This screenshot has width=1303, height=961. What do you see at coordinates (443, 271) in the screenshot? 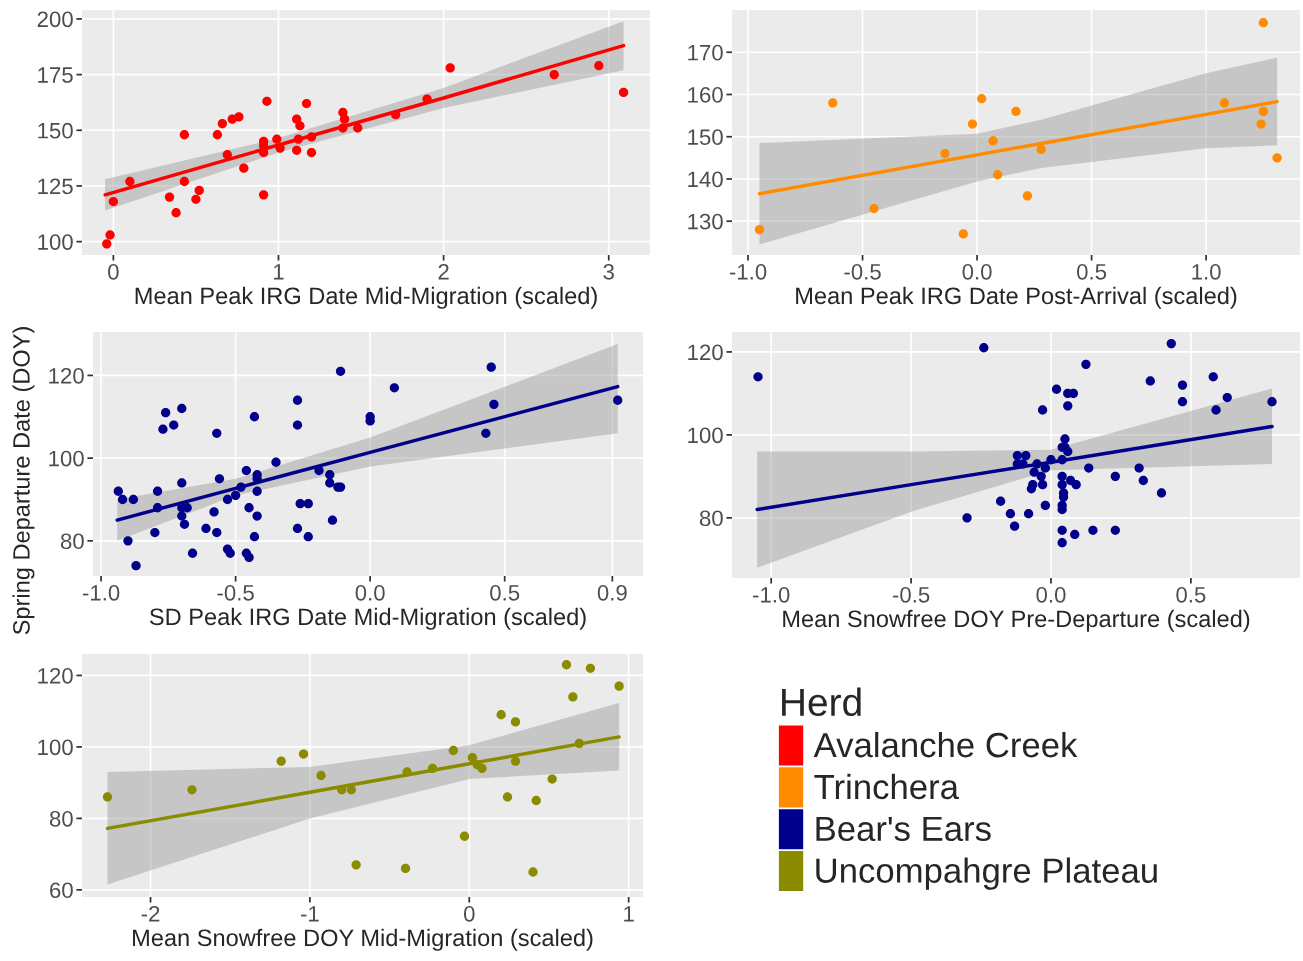
I see `x-tick-label: 2` at bounding box center [443, 271].